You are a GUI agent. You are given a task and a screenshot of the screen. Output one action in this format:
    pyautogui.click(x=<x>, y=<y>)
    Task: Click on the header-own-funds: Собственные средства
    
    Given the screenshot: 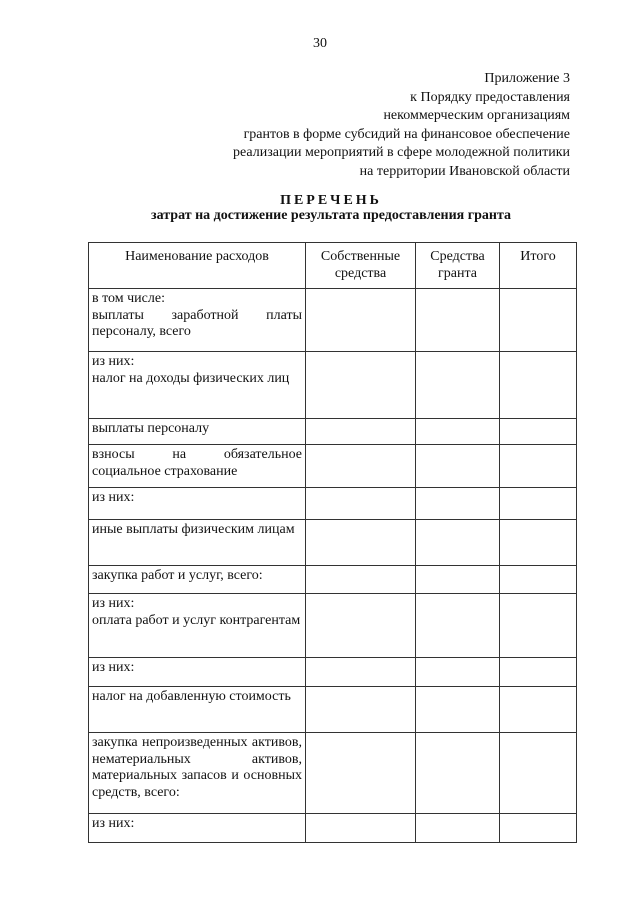 What is the action you would take?
    pyautogui.click(x=360, y=265)
    